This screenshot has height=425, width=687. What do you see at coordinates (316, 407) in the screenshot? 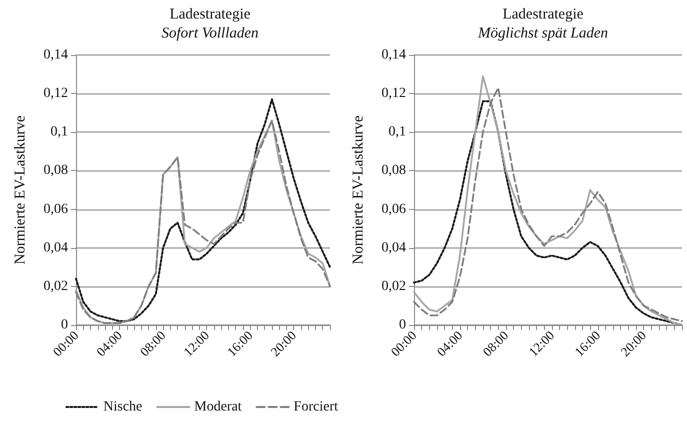
I see `legend-label: Forciert` at bounding box center [316, 407].